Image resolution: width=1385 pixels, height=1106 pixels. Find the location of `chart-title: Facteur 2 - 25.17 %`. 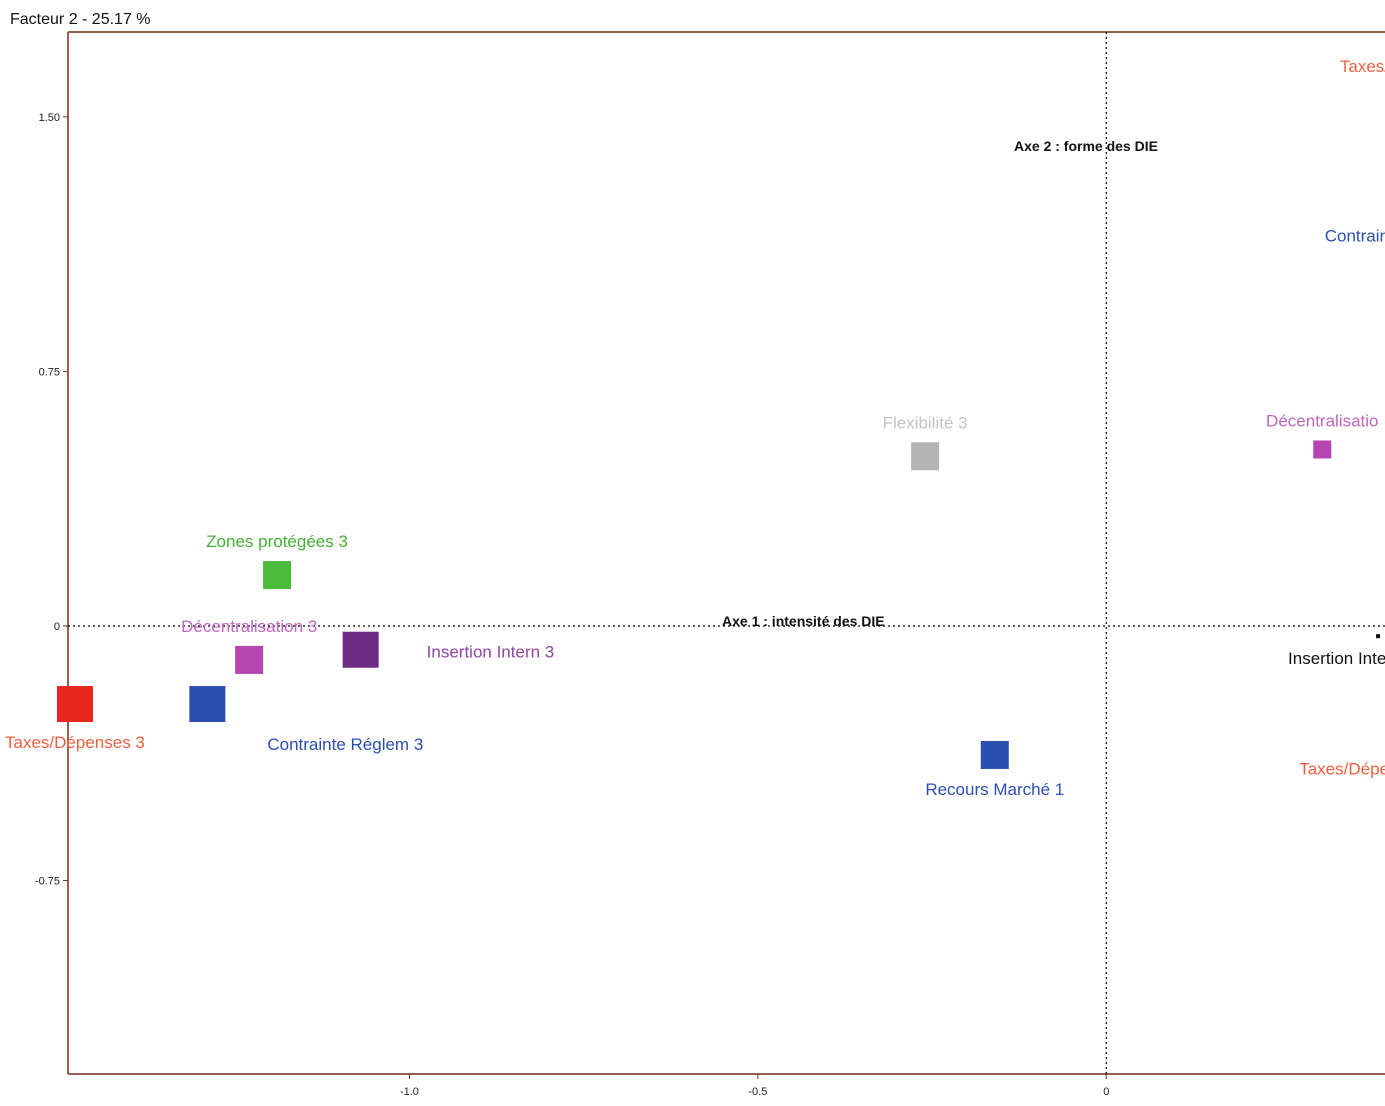

chart-title: Facteur 2 - 25.17 % is located at coordinates (80, 19).